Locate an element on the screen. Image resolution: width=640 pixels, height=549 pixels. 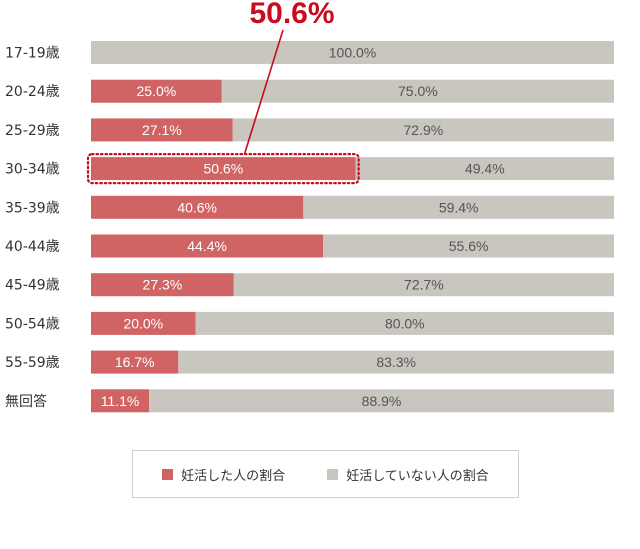
category-label: 55-59歳 is located at coordinates (32, 363).